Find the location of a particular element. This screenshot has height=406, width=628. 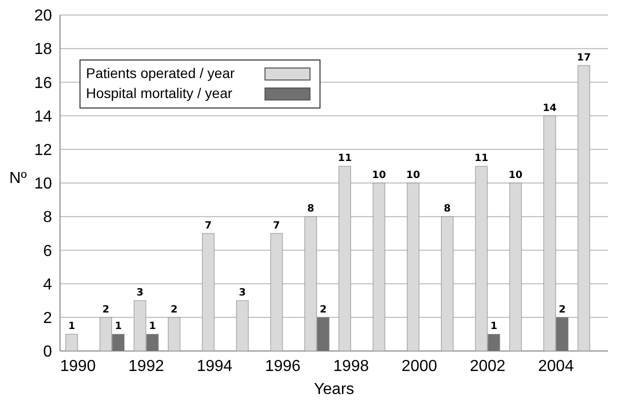

legend-label: Patients operated / year is located at coordinates (160, 73).